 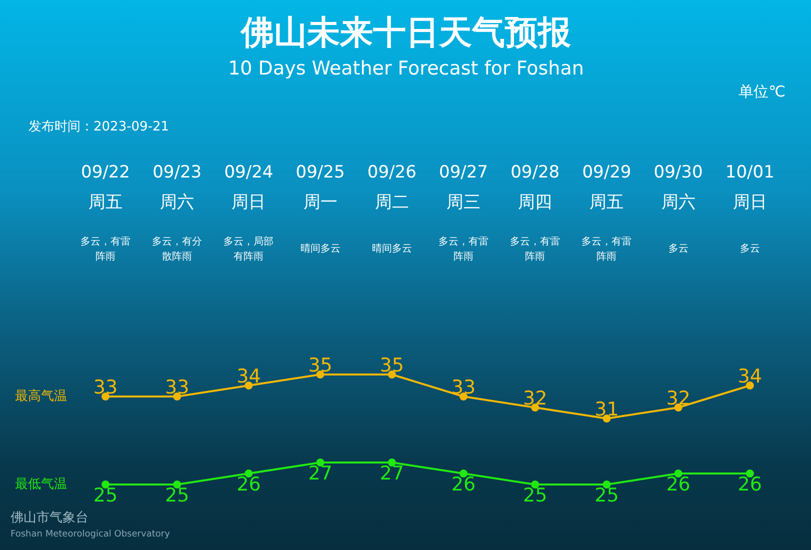 What do you see at coordinates (49, 518) in the screenshot?
I see `text: 佛山市气象台` at bounding box center [49, 518].